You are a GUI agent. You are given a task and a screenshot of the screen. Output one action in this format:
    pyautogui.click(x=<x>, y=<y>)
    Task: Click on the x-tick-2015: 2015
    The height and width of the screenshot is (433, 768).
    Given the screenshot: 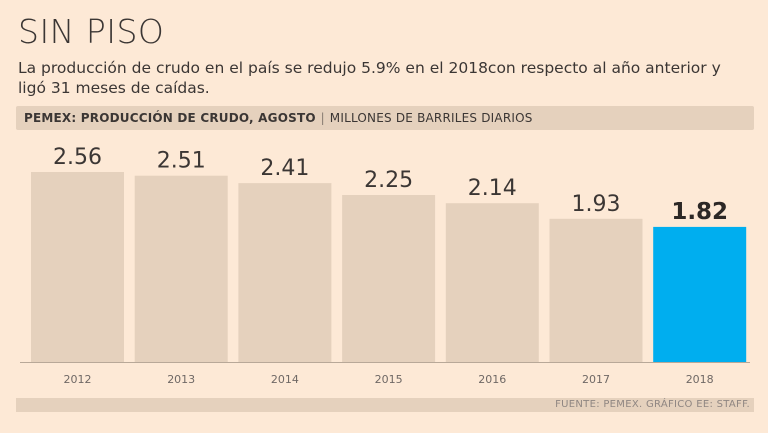 What is the action you would take?
    pyautogui.click(x=389, y=379)
    